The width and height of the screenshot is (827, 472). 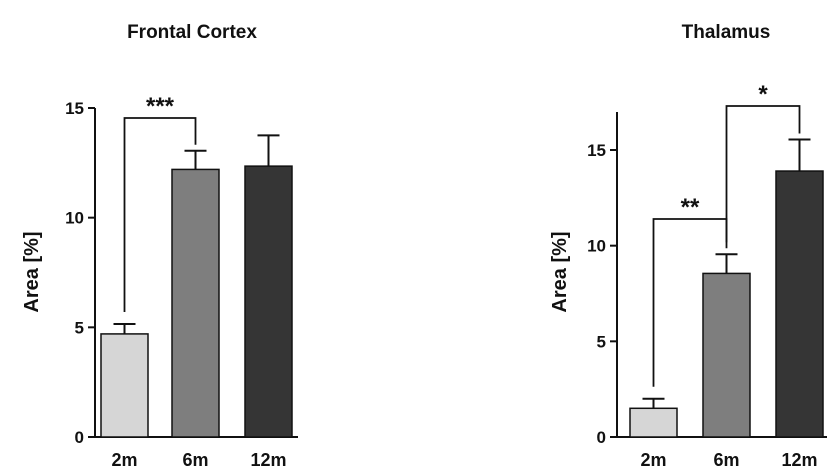 What do you see at coordinates (160, 106) in the screenshot?
I see `significance-label: ***` at bounding box center [160, 106].